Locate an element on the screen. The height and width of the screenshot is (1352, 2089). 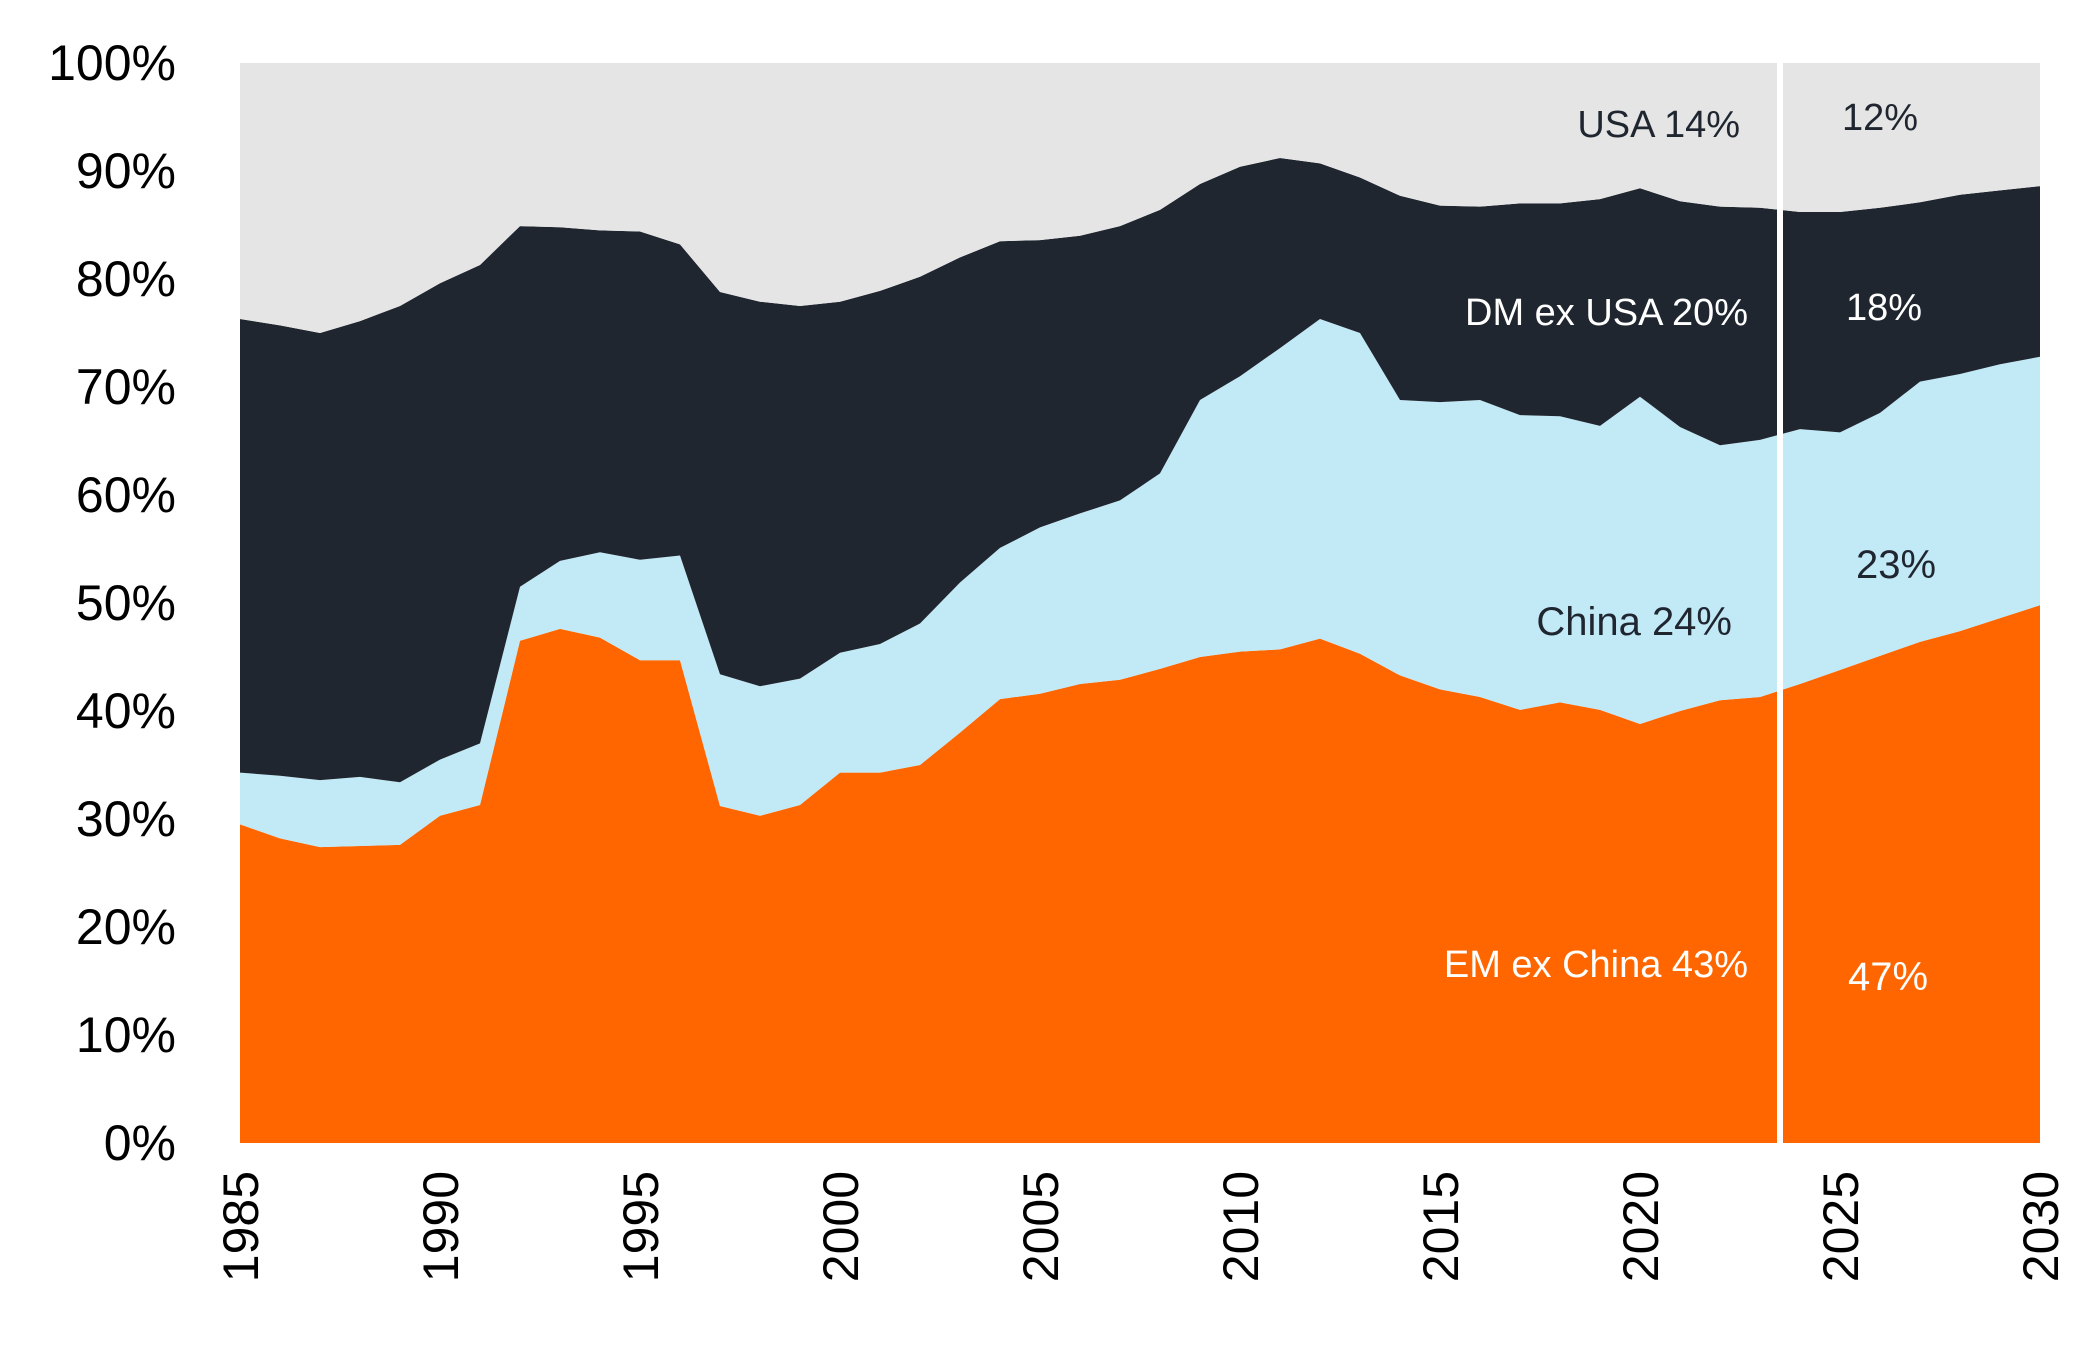
label-dm-ex-usa-historical: DM ex USA 20% is located at coordinates (1606, 313).